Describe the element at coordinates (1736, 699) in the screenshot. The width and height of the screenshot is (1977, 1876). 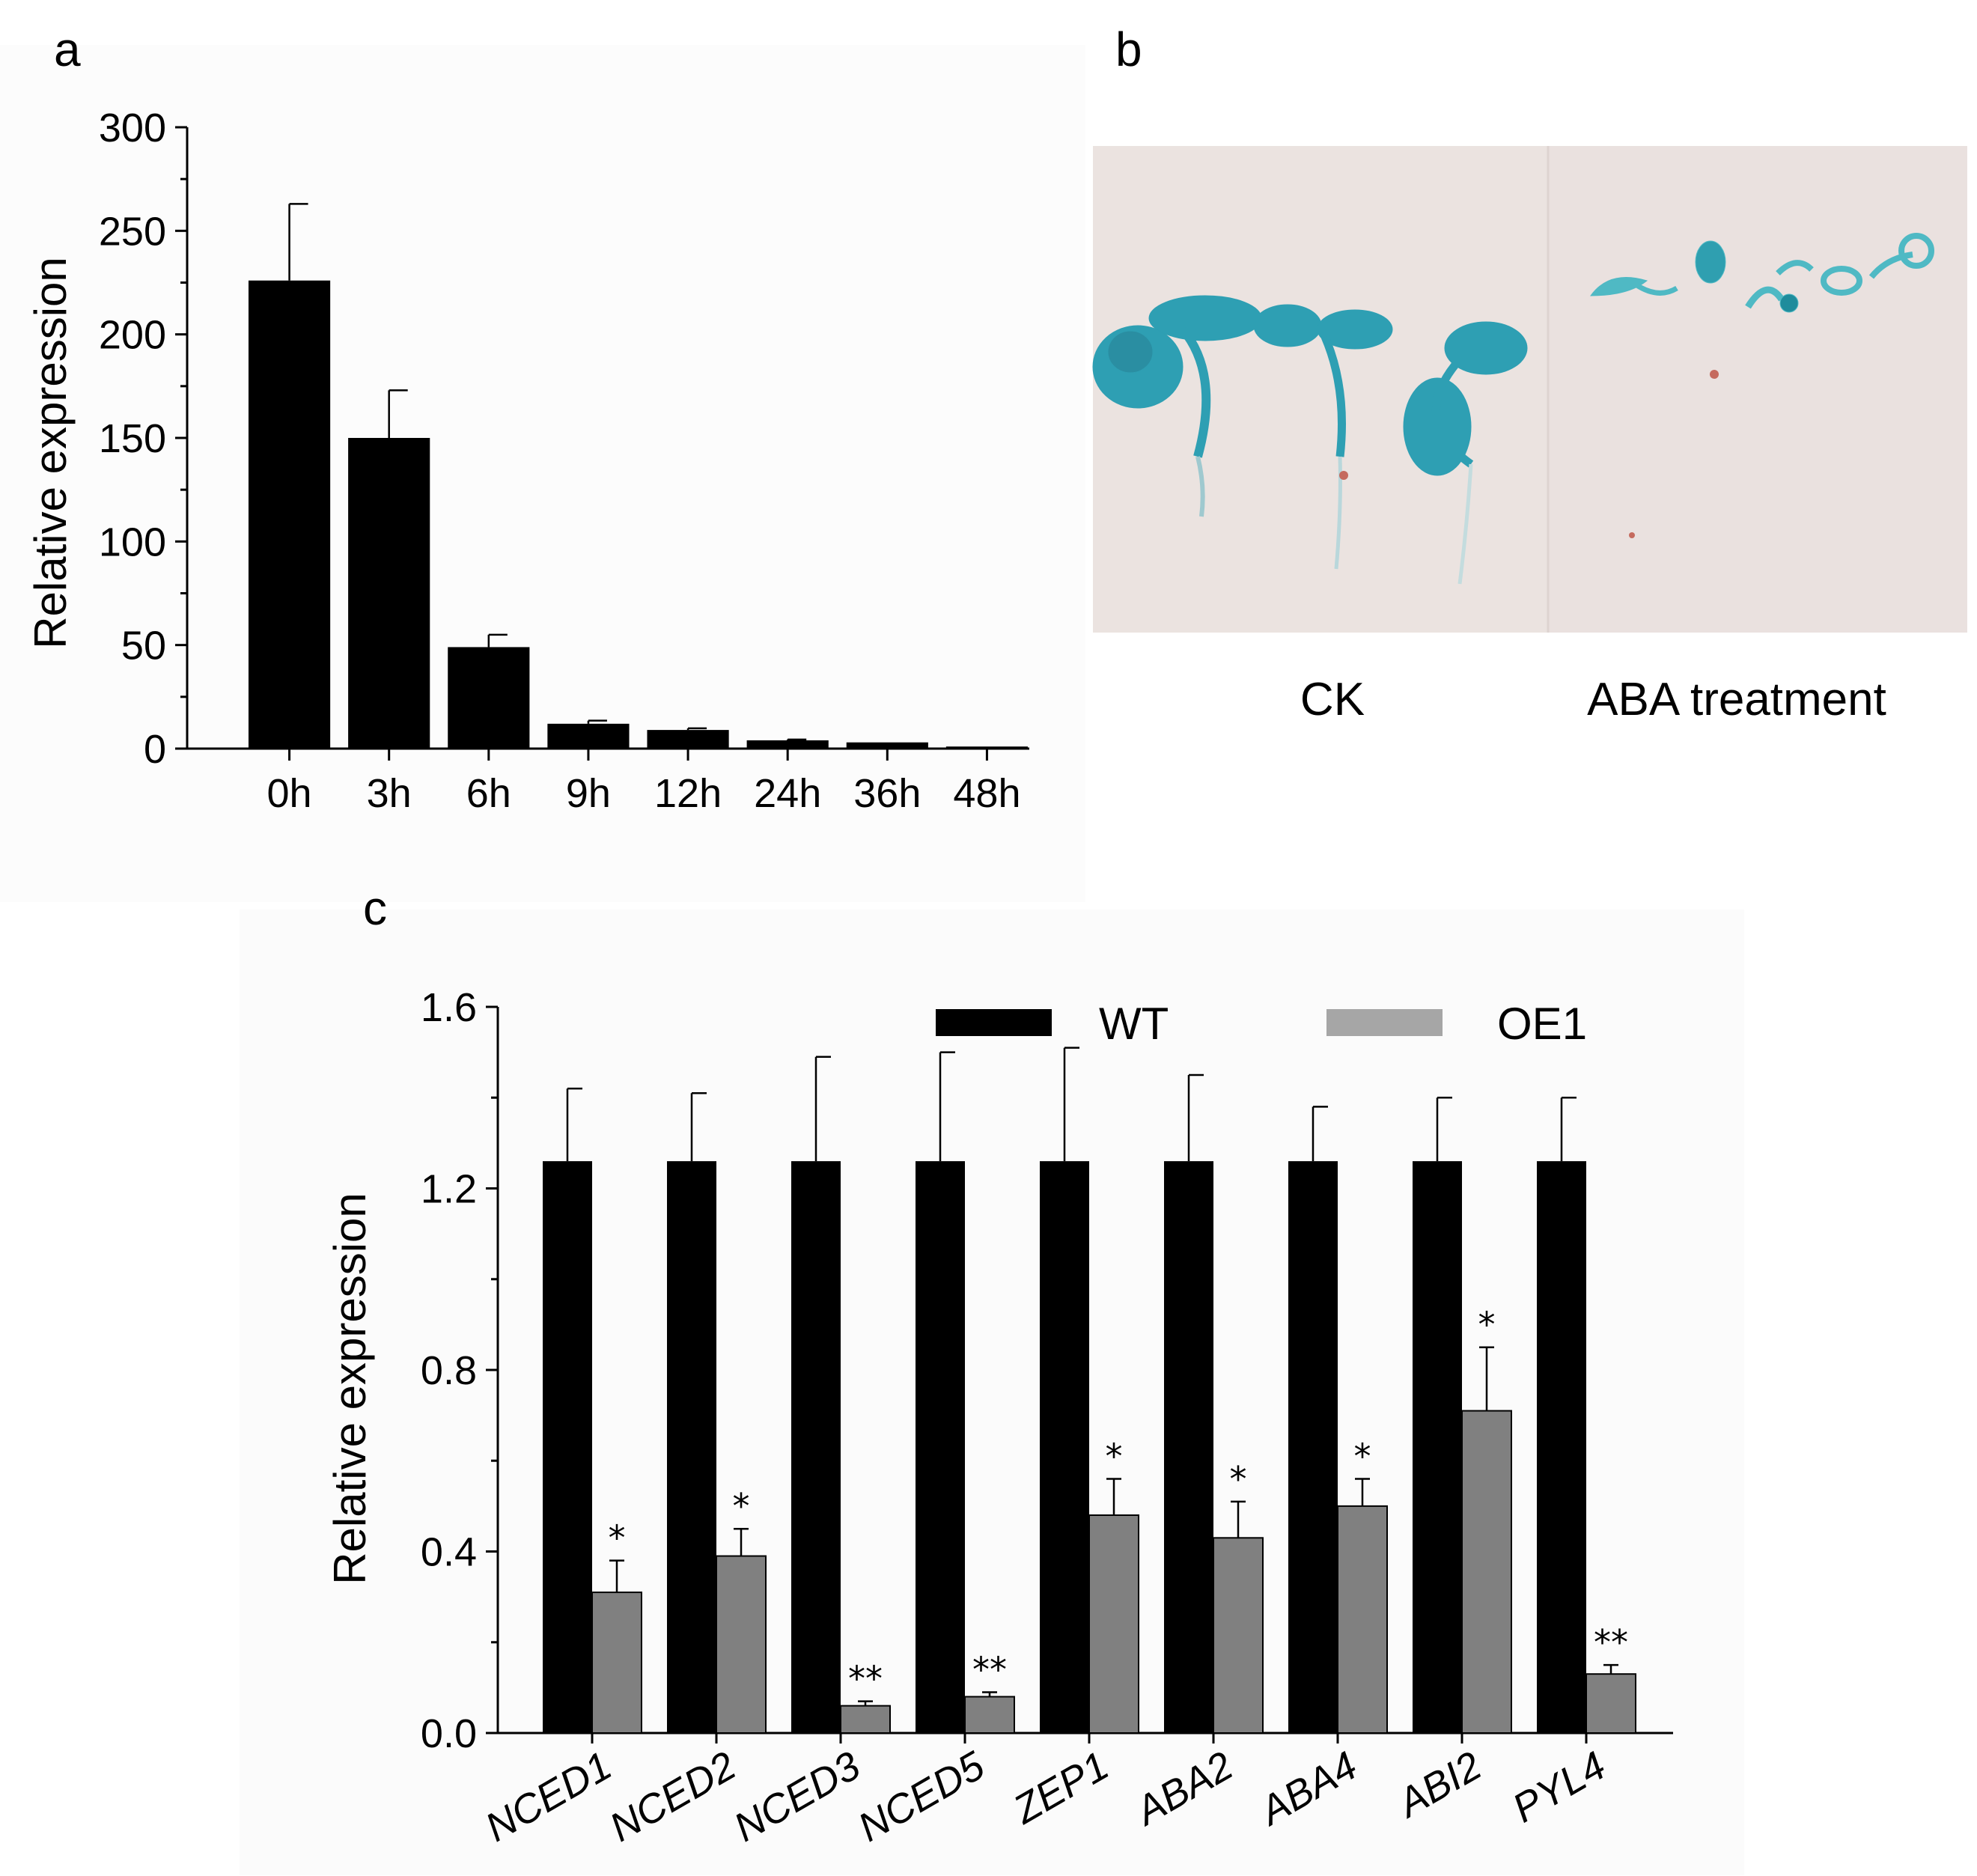
I see `caption-aba-treatment: ABA treatment` at that location.